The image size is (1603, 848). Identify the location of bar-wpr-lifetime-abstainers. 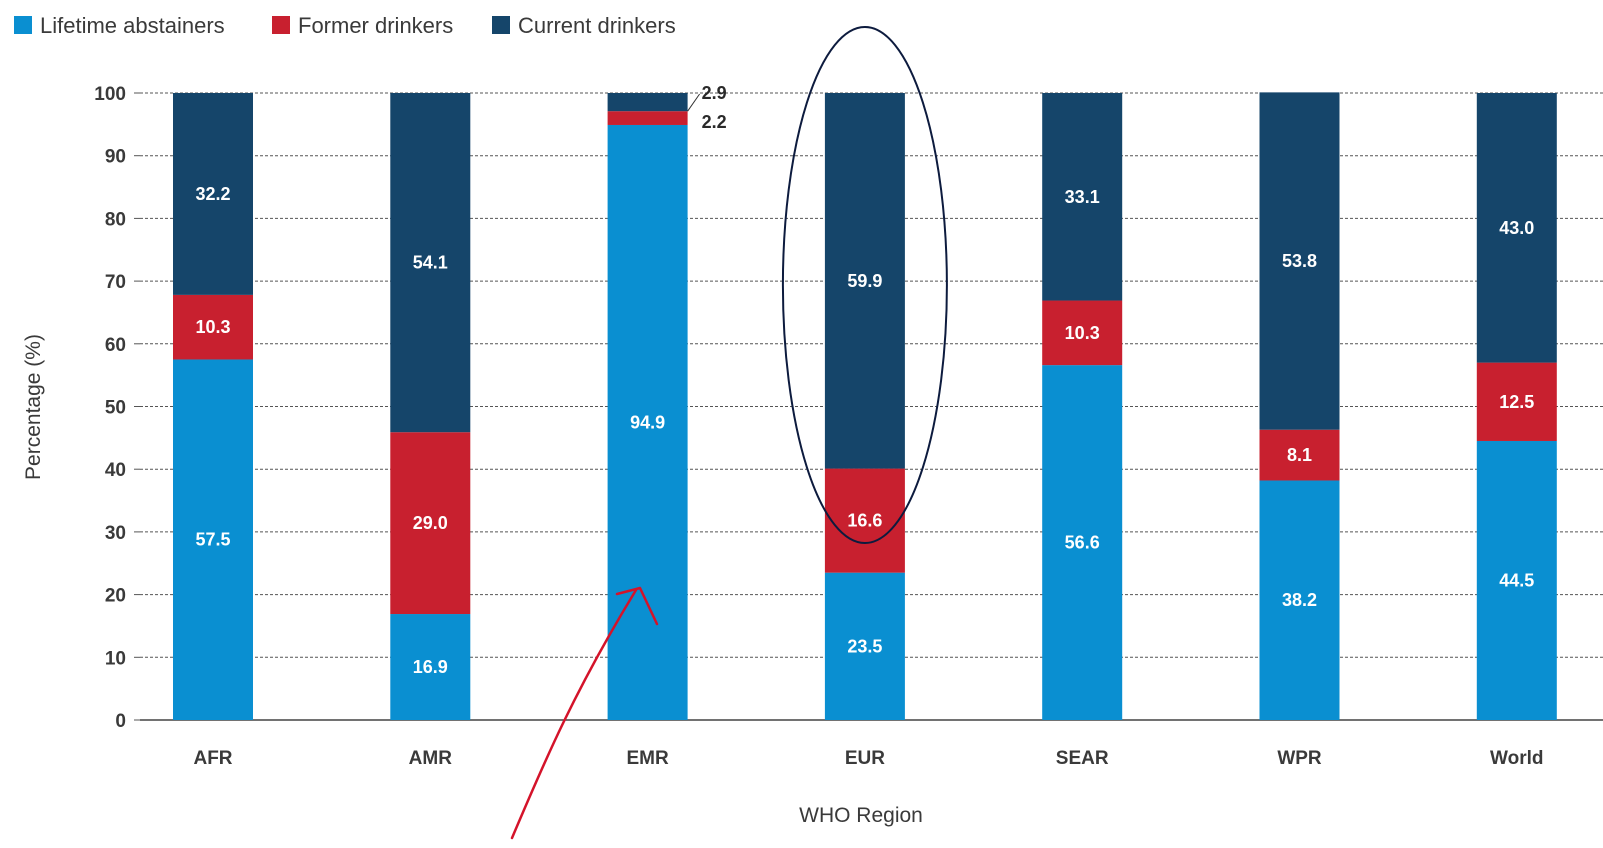
(1299, 600).